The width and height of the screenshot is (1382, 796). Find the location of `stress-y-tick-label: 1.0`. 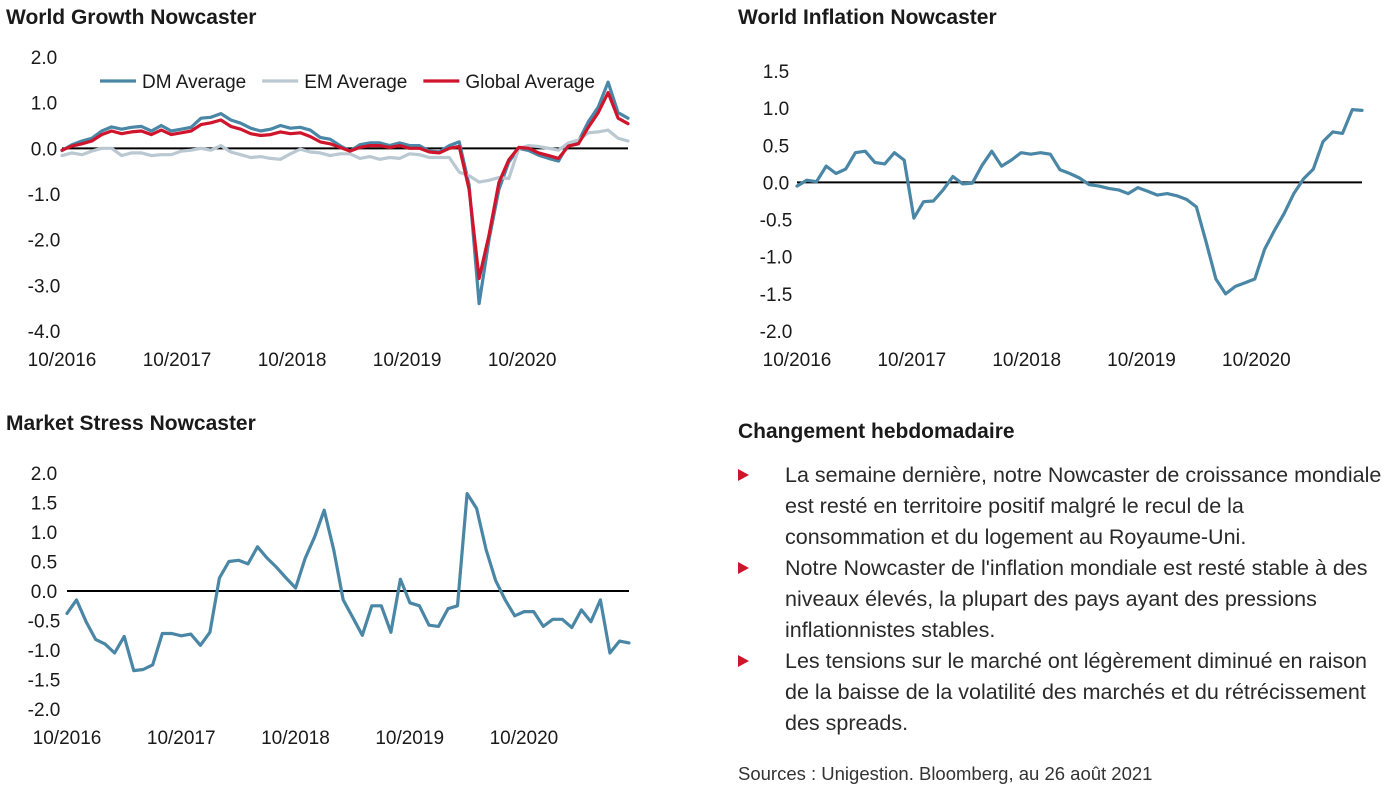

stress-y-tick-label: 1.0 is located at coordinates (44, 533).